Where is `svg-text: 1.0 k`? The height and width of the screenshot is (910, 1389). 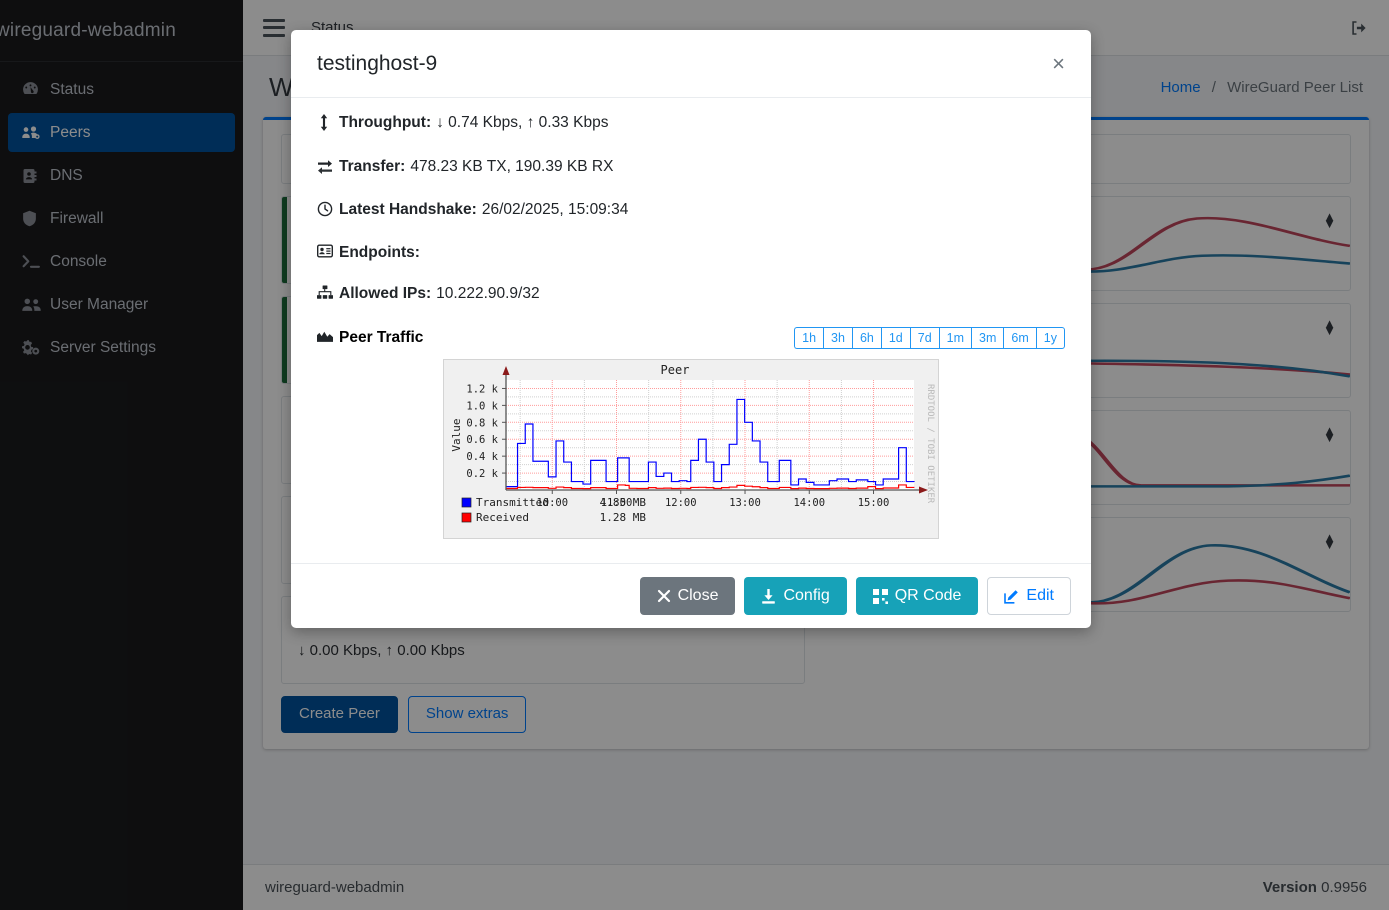 svg-text: 1.0 k is located at coordinates (482, 406).